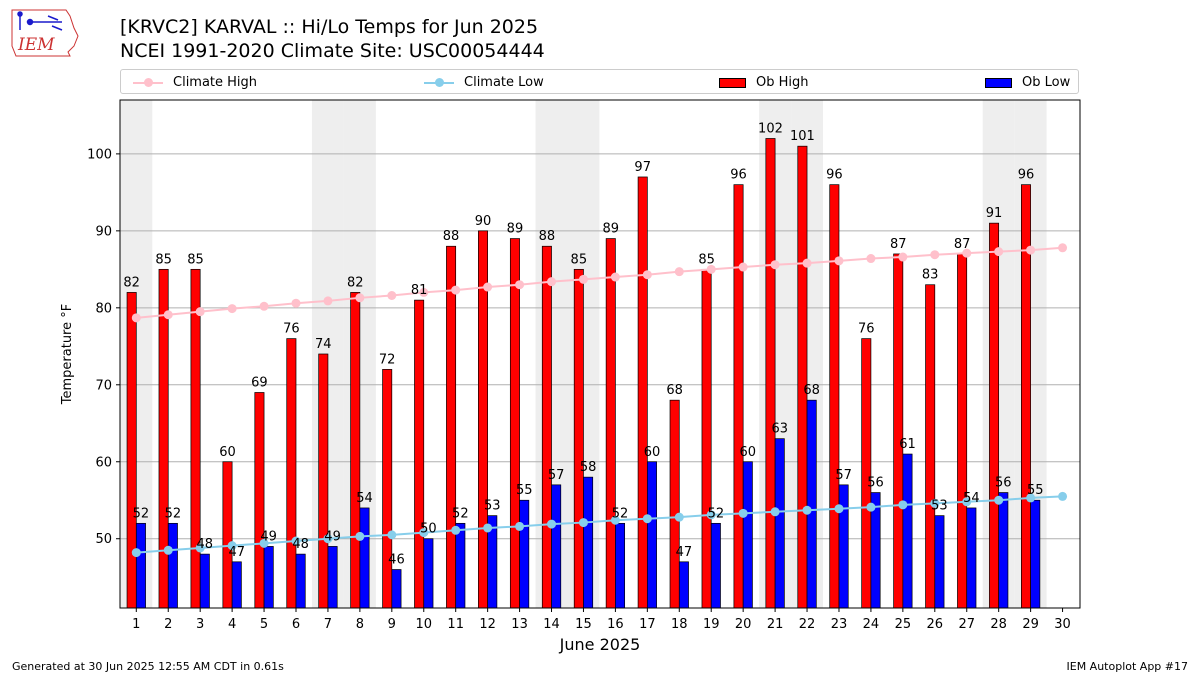 The width and height of the screenshot is (1200, 675). What do you see at coordinates (966, 624) in the screenshot?
I see `x-tick-label-27: 27` at bounding box center [966, 624].